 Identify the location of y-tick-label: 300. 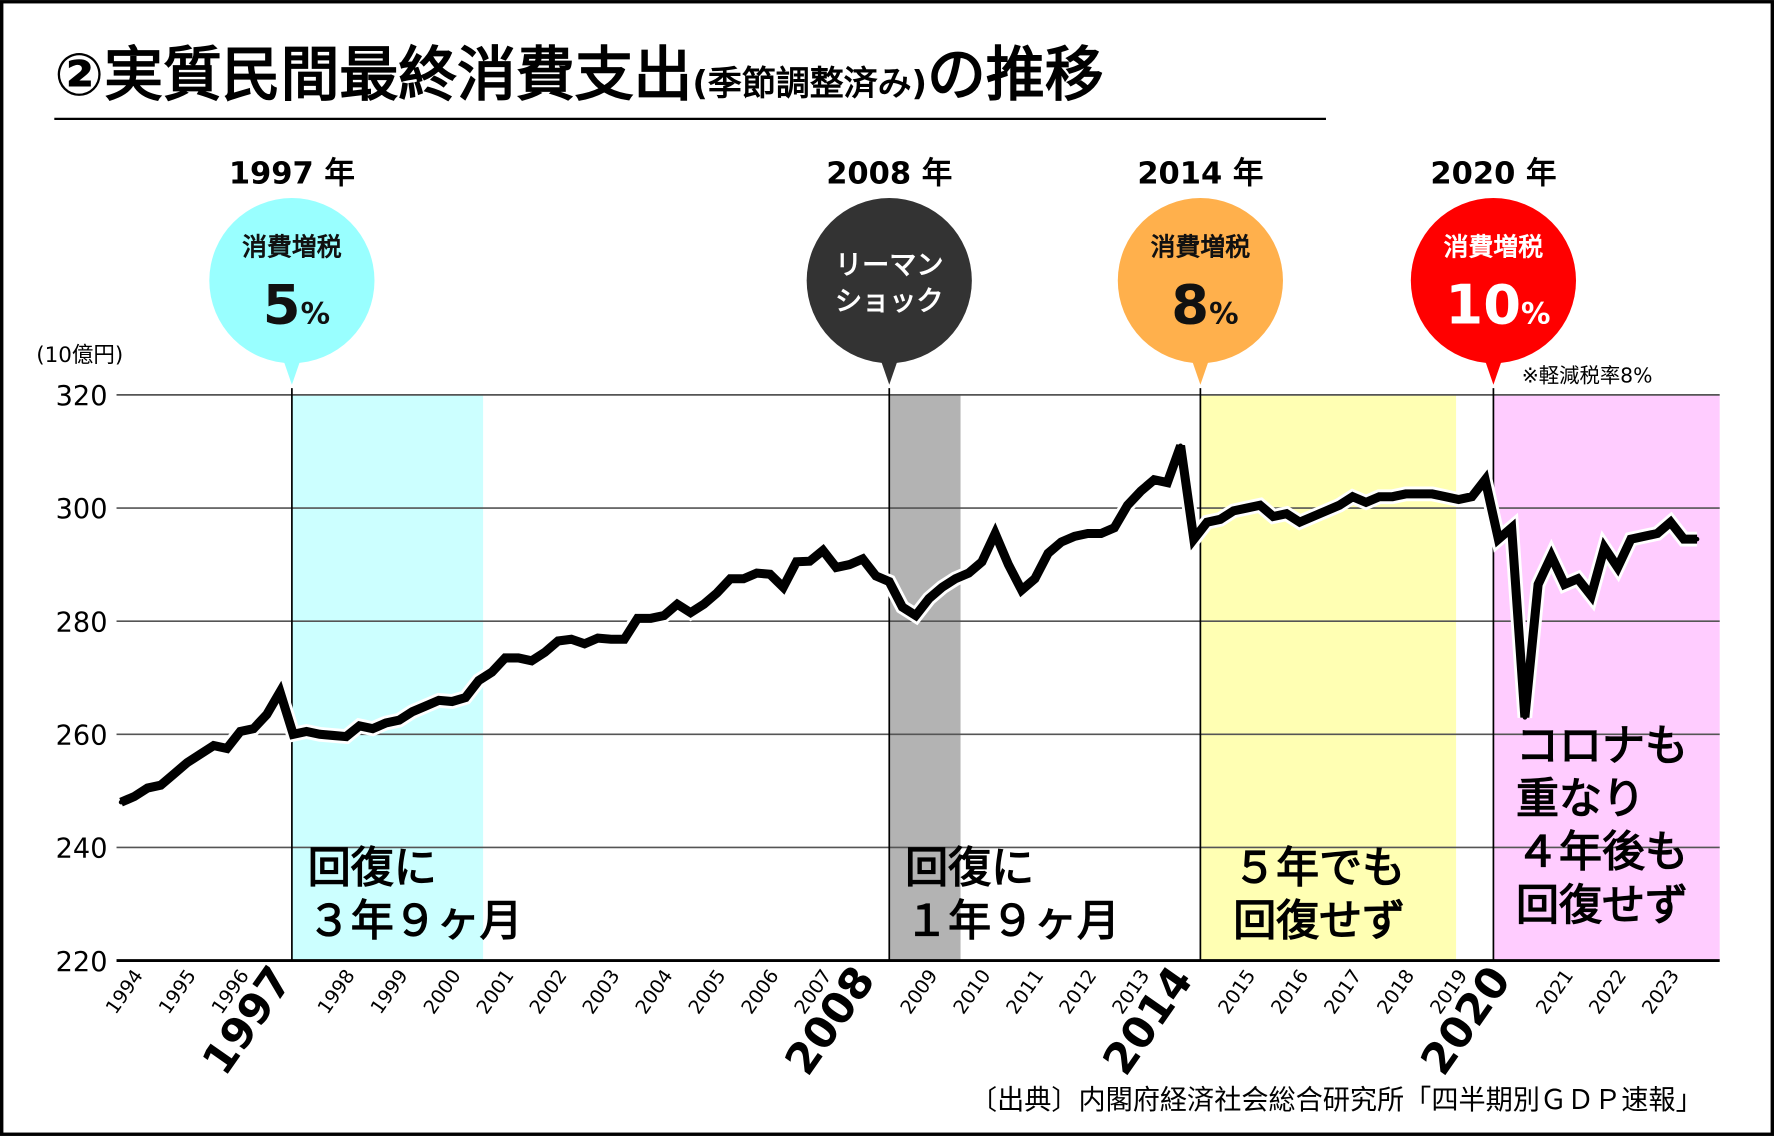
(82, 509).